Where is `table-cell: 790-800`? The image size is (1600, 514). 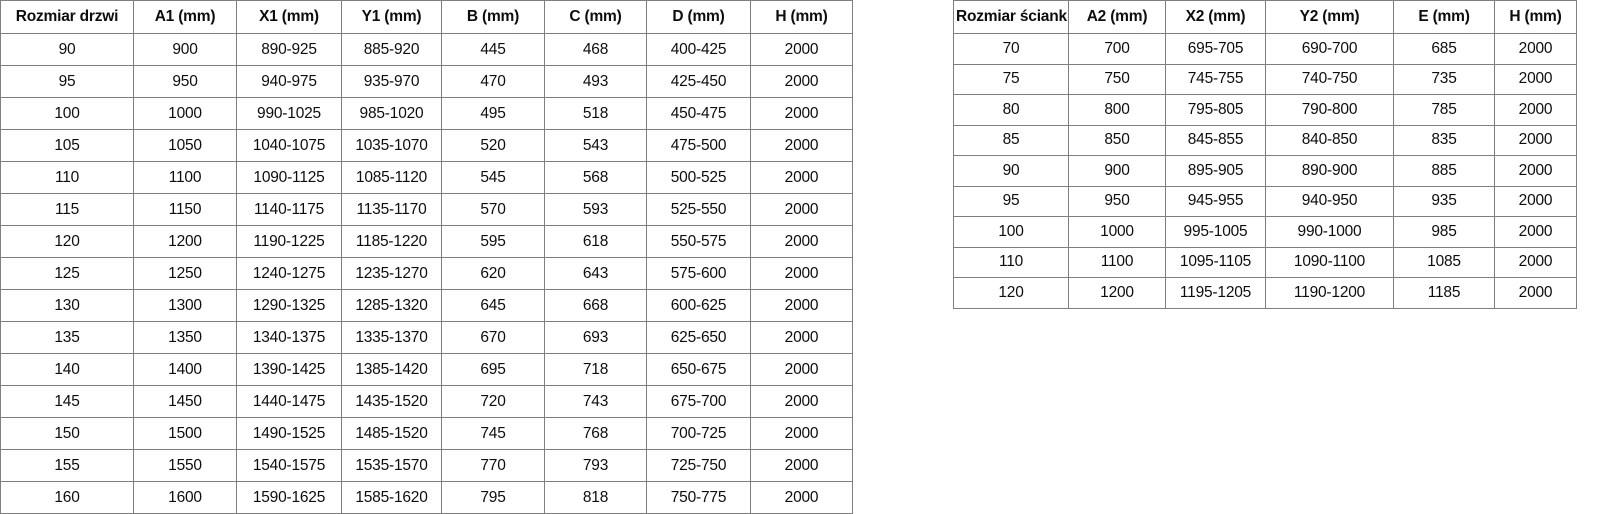 table-cell: 790-800 is located at coordinates (1329, 110).